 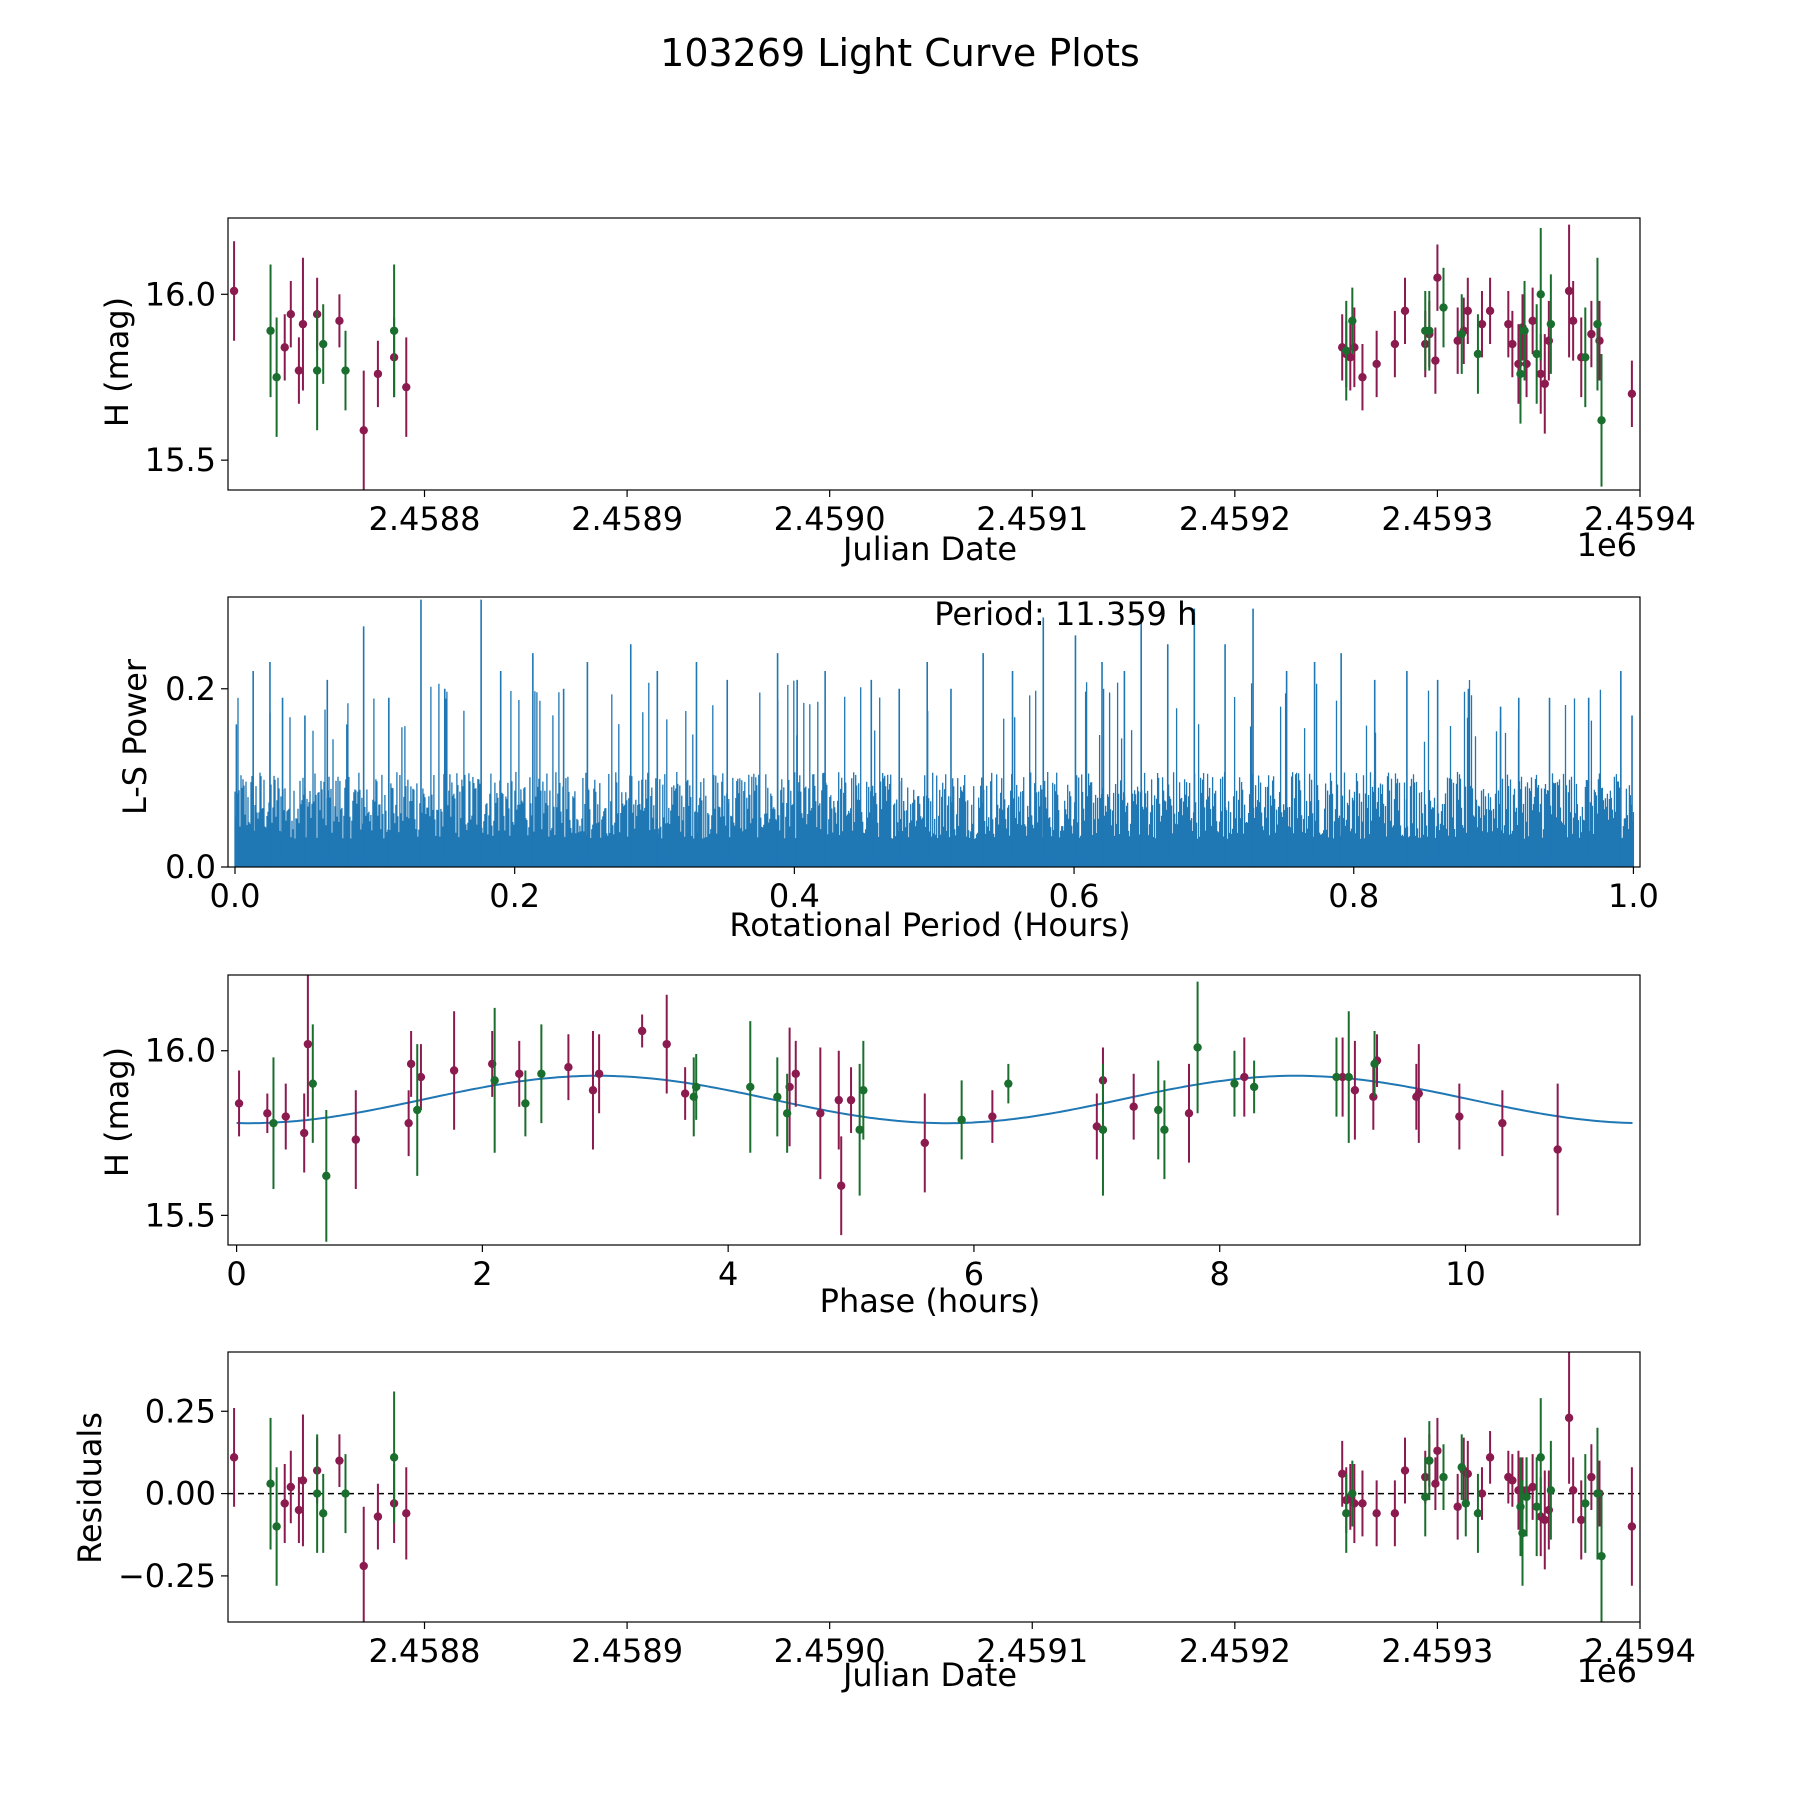 What do you see at coordinates (929, 1675) in the screenshot?
I see `residuals-xlabel: Julian Date` at bounding box center [929, 1675].